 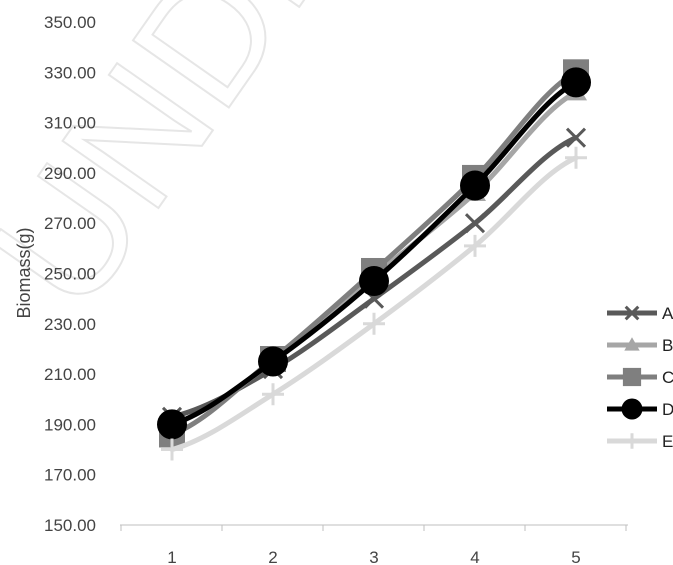 I want to click on legend-label: B, so click(x=667, y=345).